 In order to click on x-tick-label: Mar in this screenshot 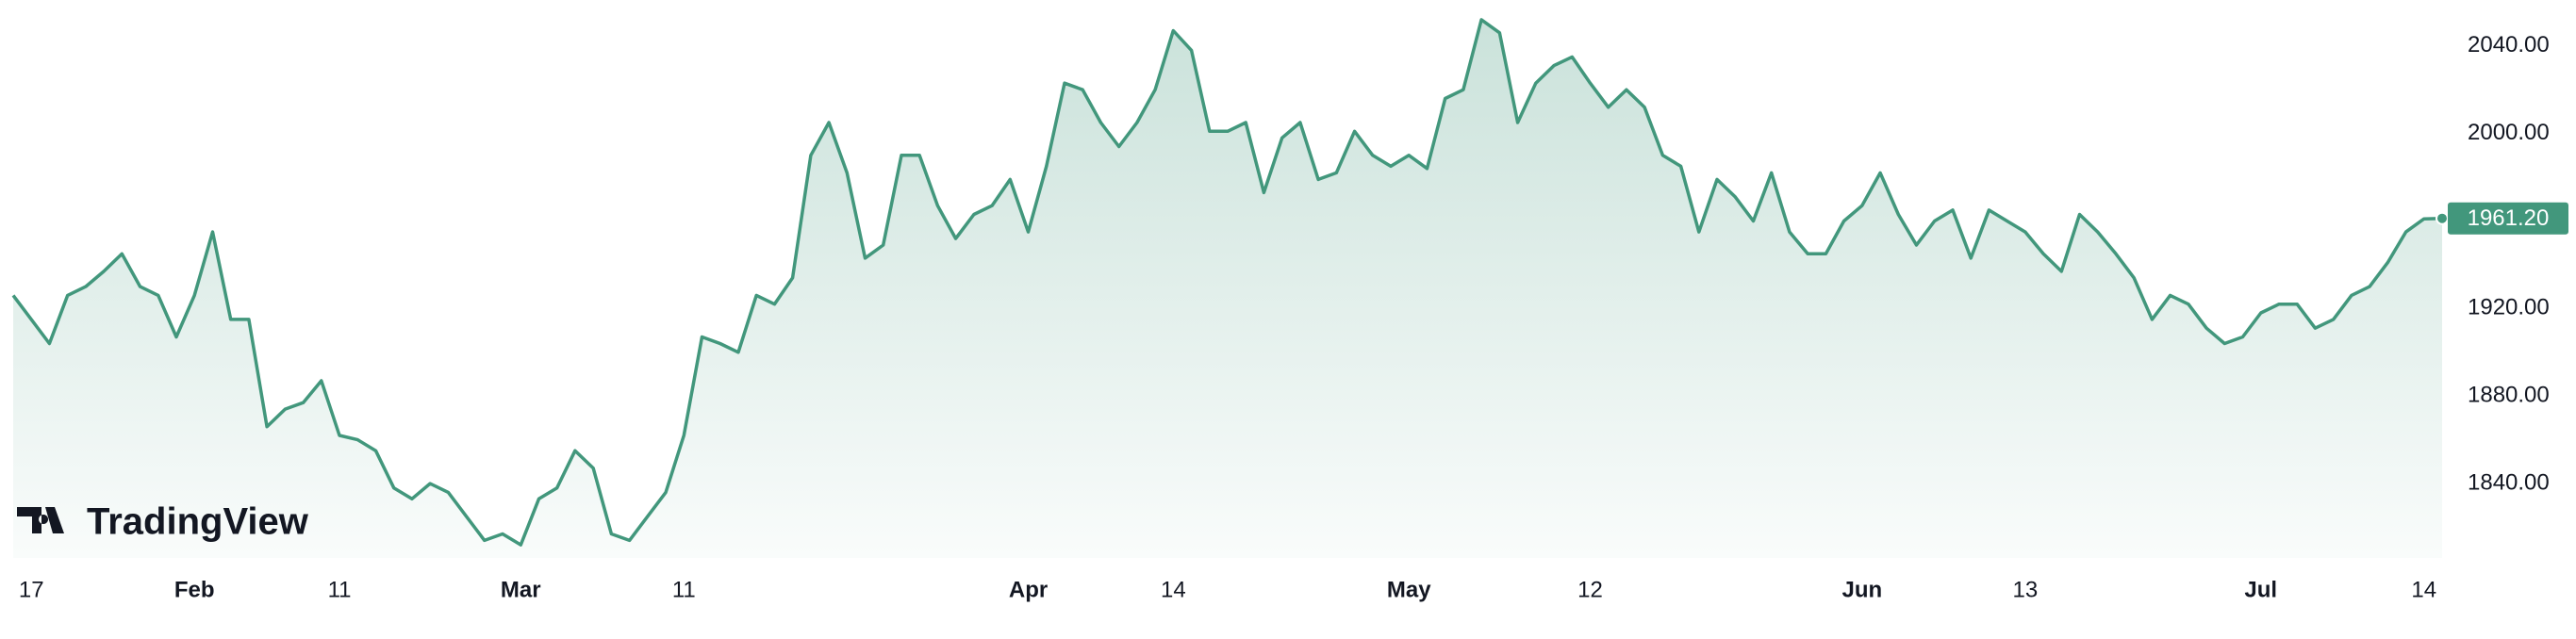, I will do `click(521, 590)`.